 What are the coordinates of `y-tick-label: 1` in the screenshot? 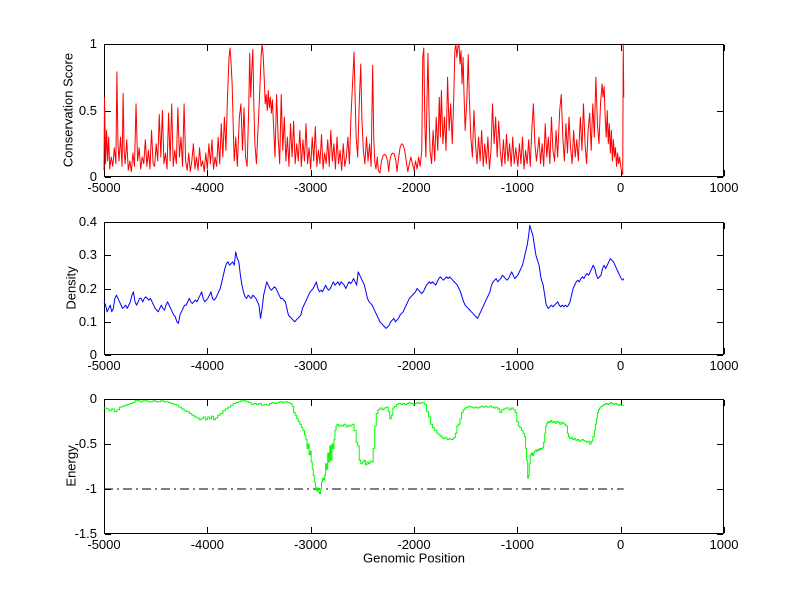 It's located at (93, 43).